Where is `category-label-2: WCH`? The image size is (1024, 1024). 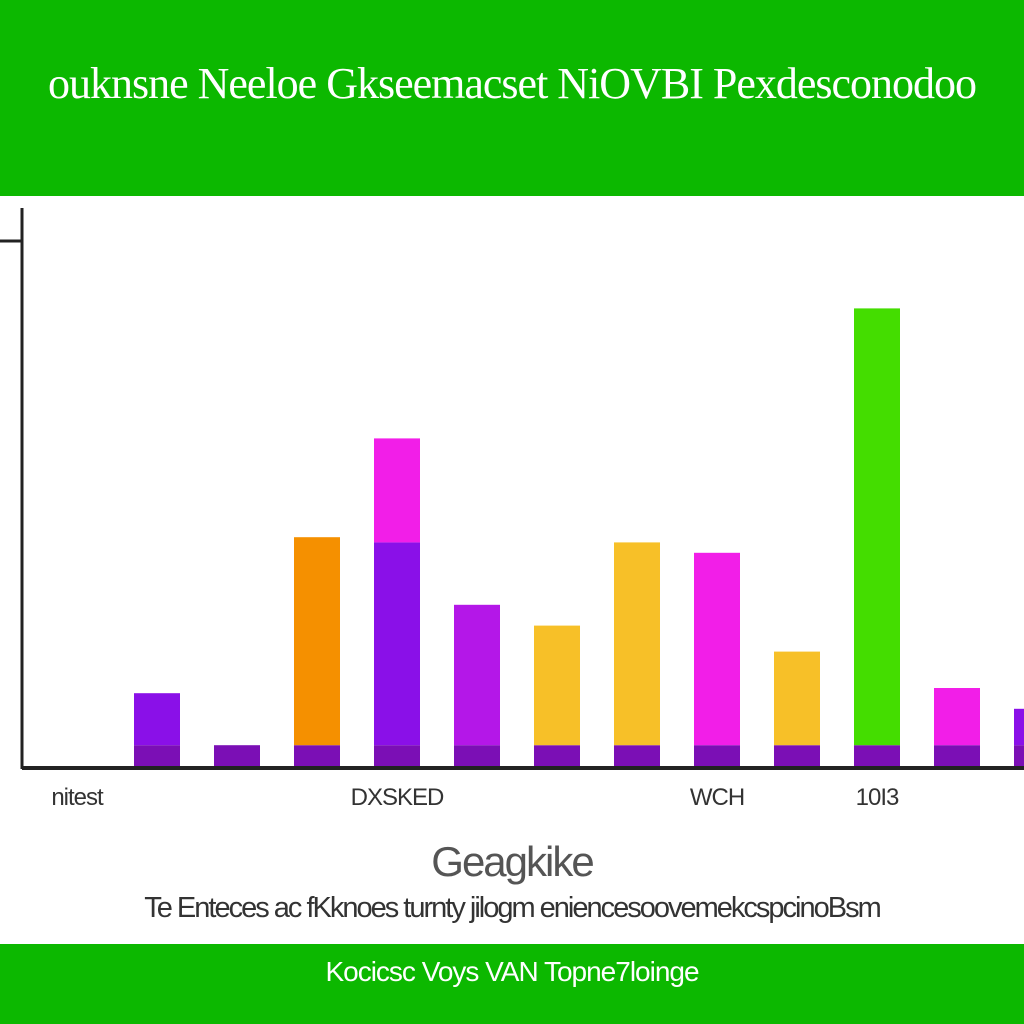 category-label-2: WCH is located at coordinates (717, 797).